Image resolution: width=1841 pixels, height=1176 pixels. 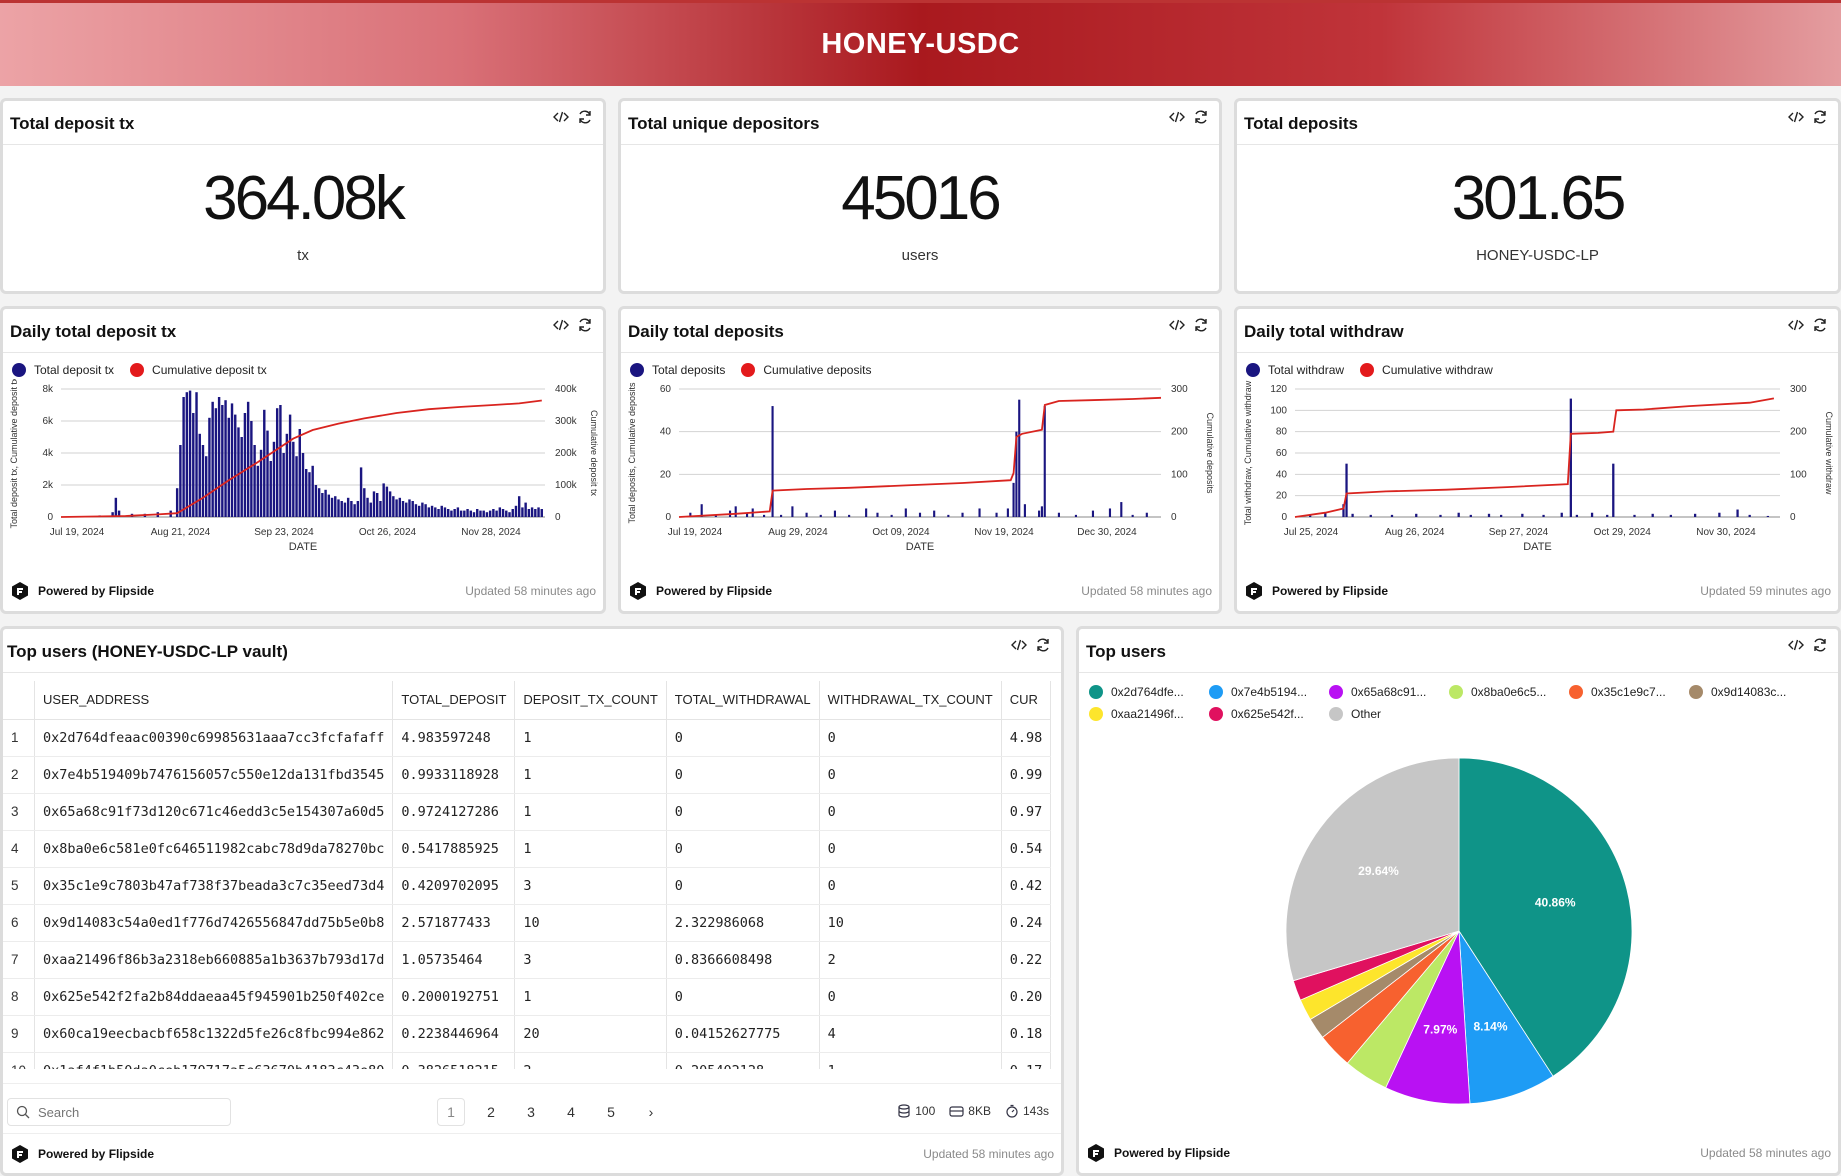 I want to click on table-cell: 0.8366608498, so click(x=743, y=960).